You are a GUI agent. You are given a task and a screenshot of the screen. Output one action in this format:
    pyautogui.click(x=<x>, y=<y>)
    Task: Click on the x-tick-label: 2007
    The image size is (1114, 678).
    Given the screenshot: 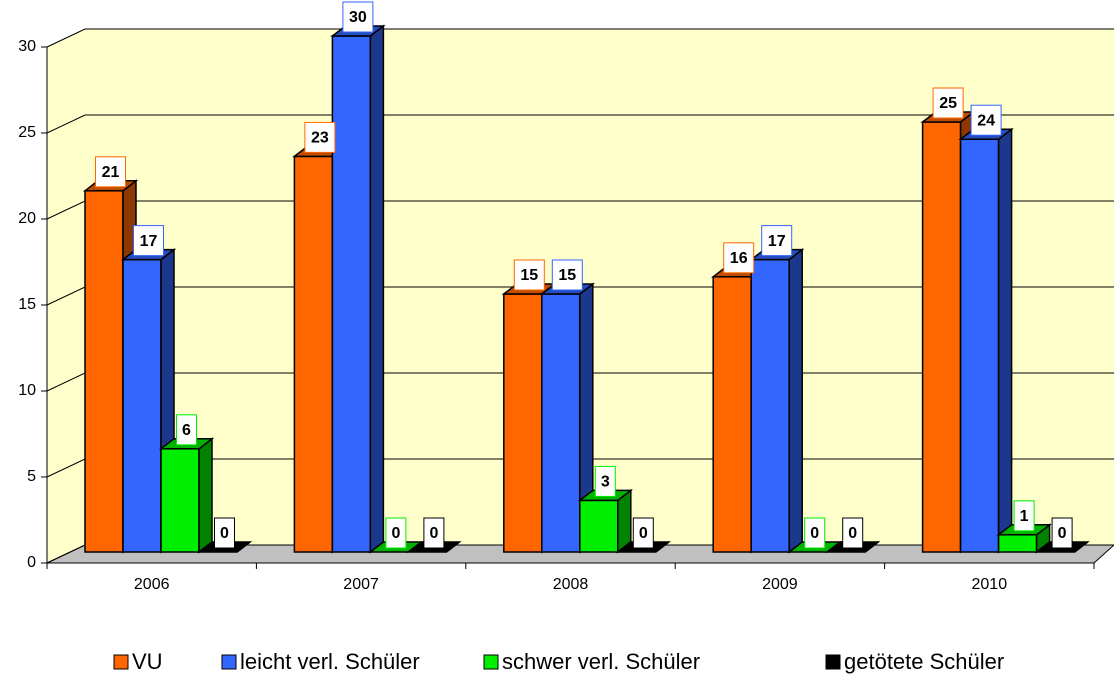 What is the action you would take?
    pyautogui.click(x=361, y=584)
    